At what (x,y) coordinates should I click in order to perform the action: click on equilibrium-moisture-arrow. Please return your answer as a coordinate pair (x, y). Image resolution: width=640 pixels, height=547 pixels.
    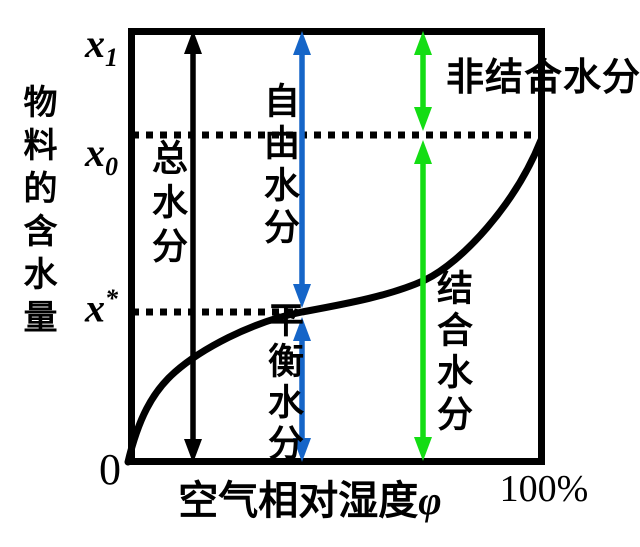
    Looking at the image, I should click on (302, 389).